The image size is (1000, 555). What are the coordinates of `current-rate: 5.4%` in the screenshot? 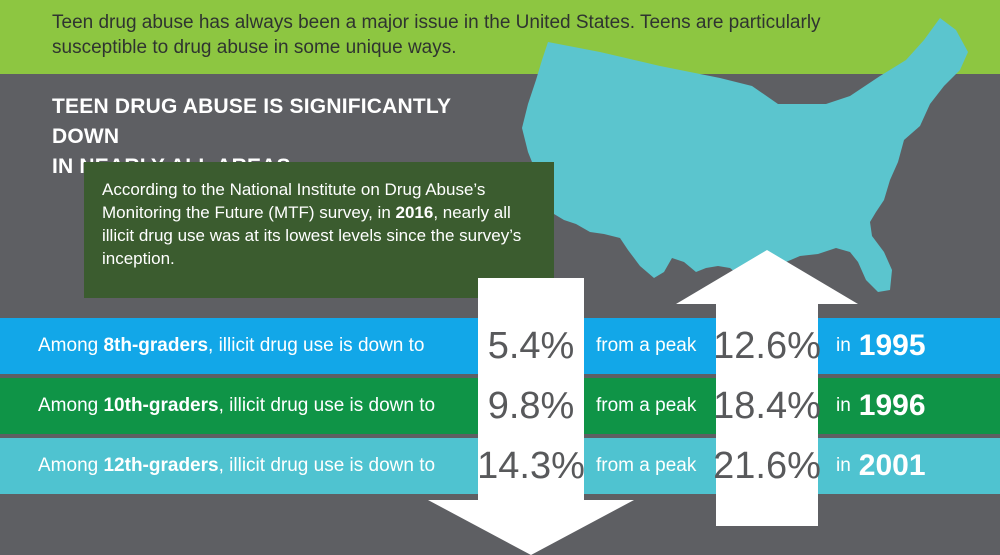 It's located at (531, 345).